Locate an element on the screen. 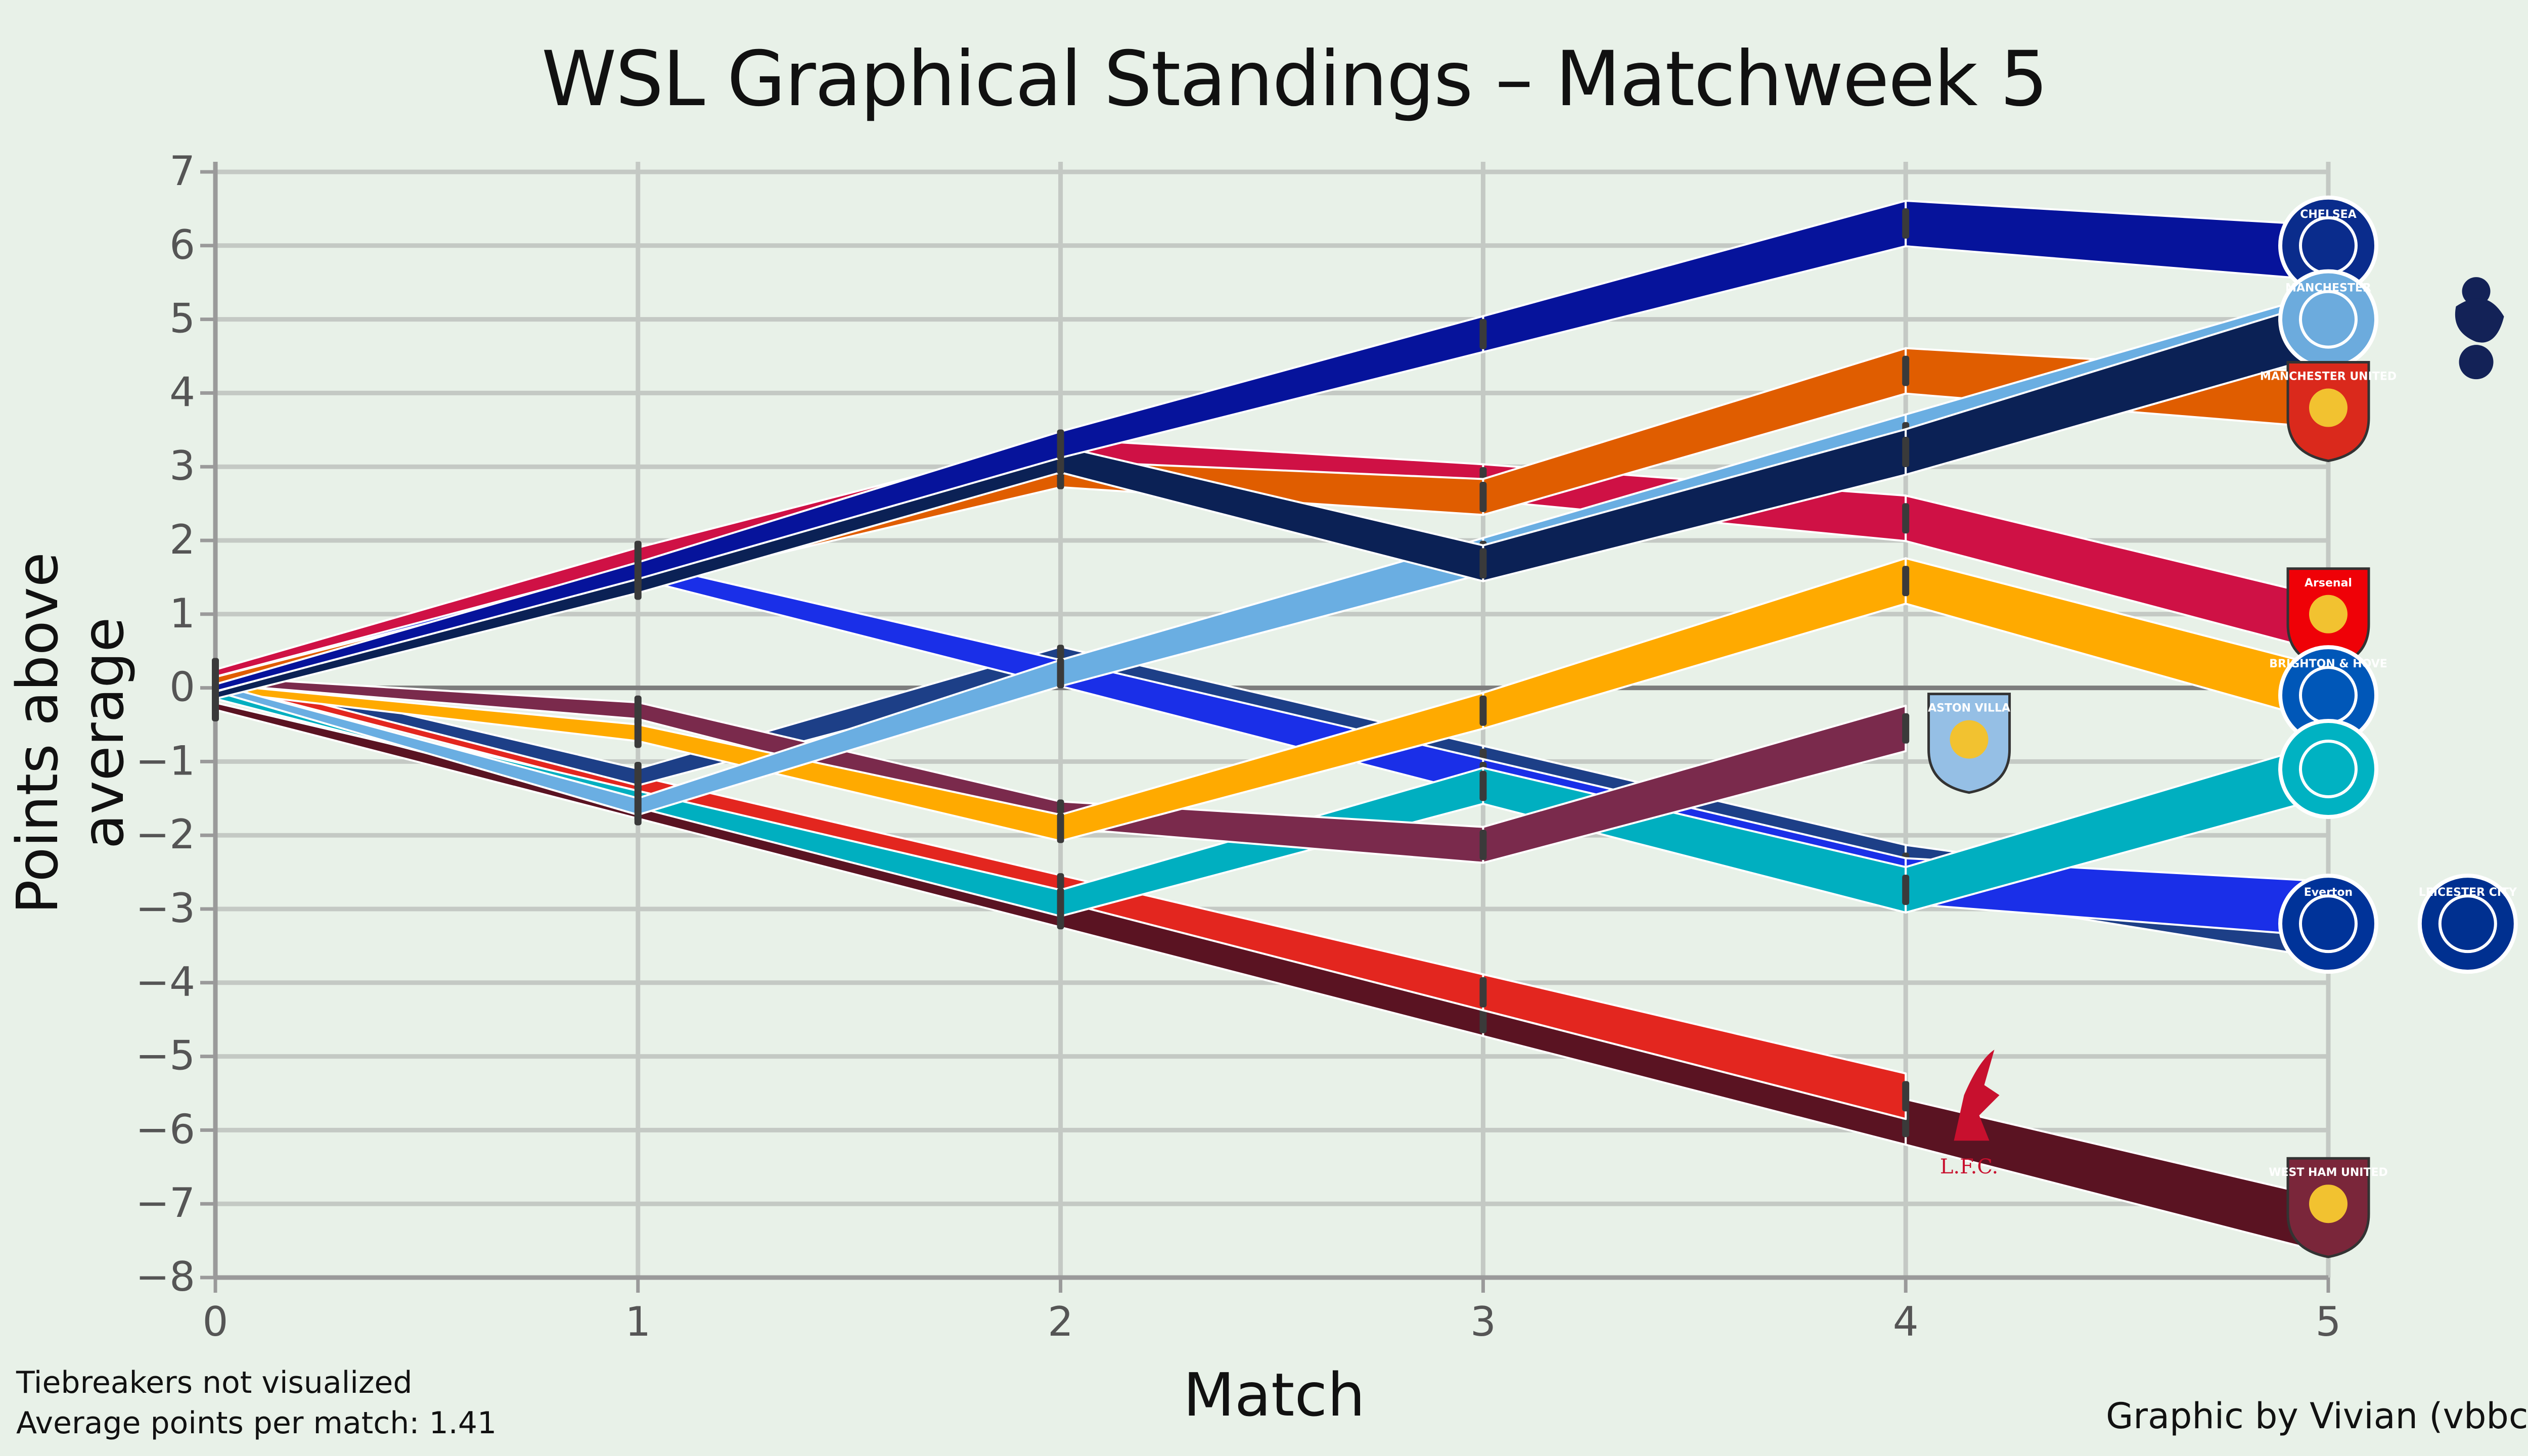 The image size is (2528, 1456). y-tick-label: 0 is located at coordinates (182, 687).